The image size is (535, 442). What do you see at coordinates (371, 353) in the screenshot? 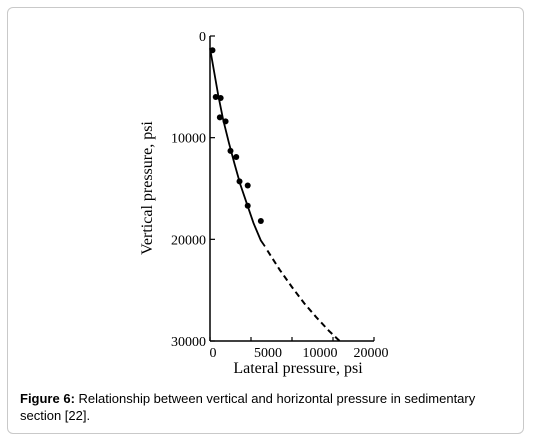
I see `x-tick-label: 20000` at bounding box center [371, 353].